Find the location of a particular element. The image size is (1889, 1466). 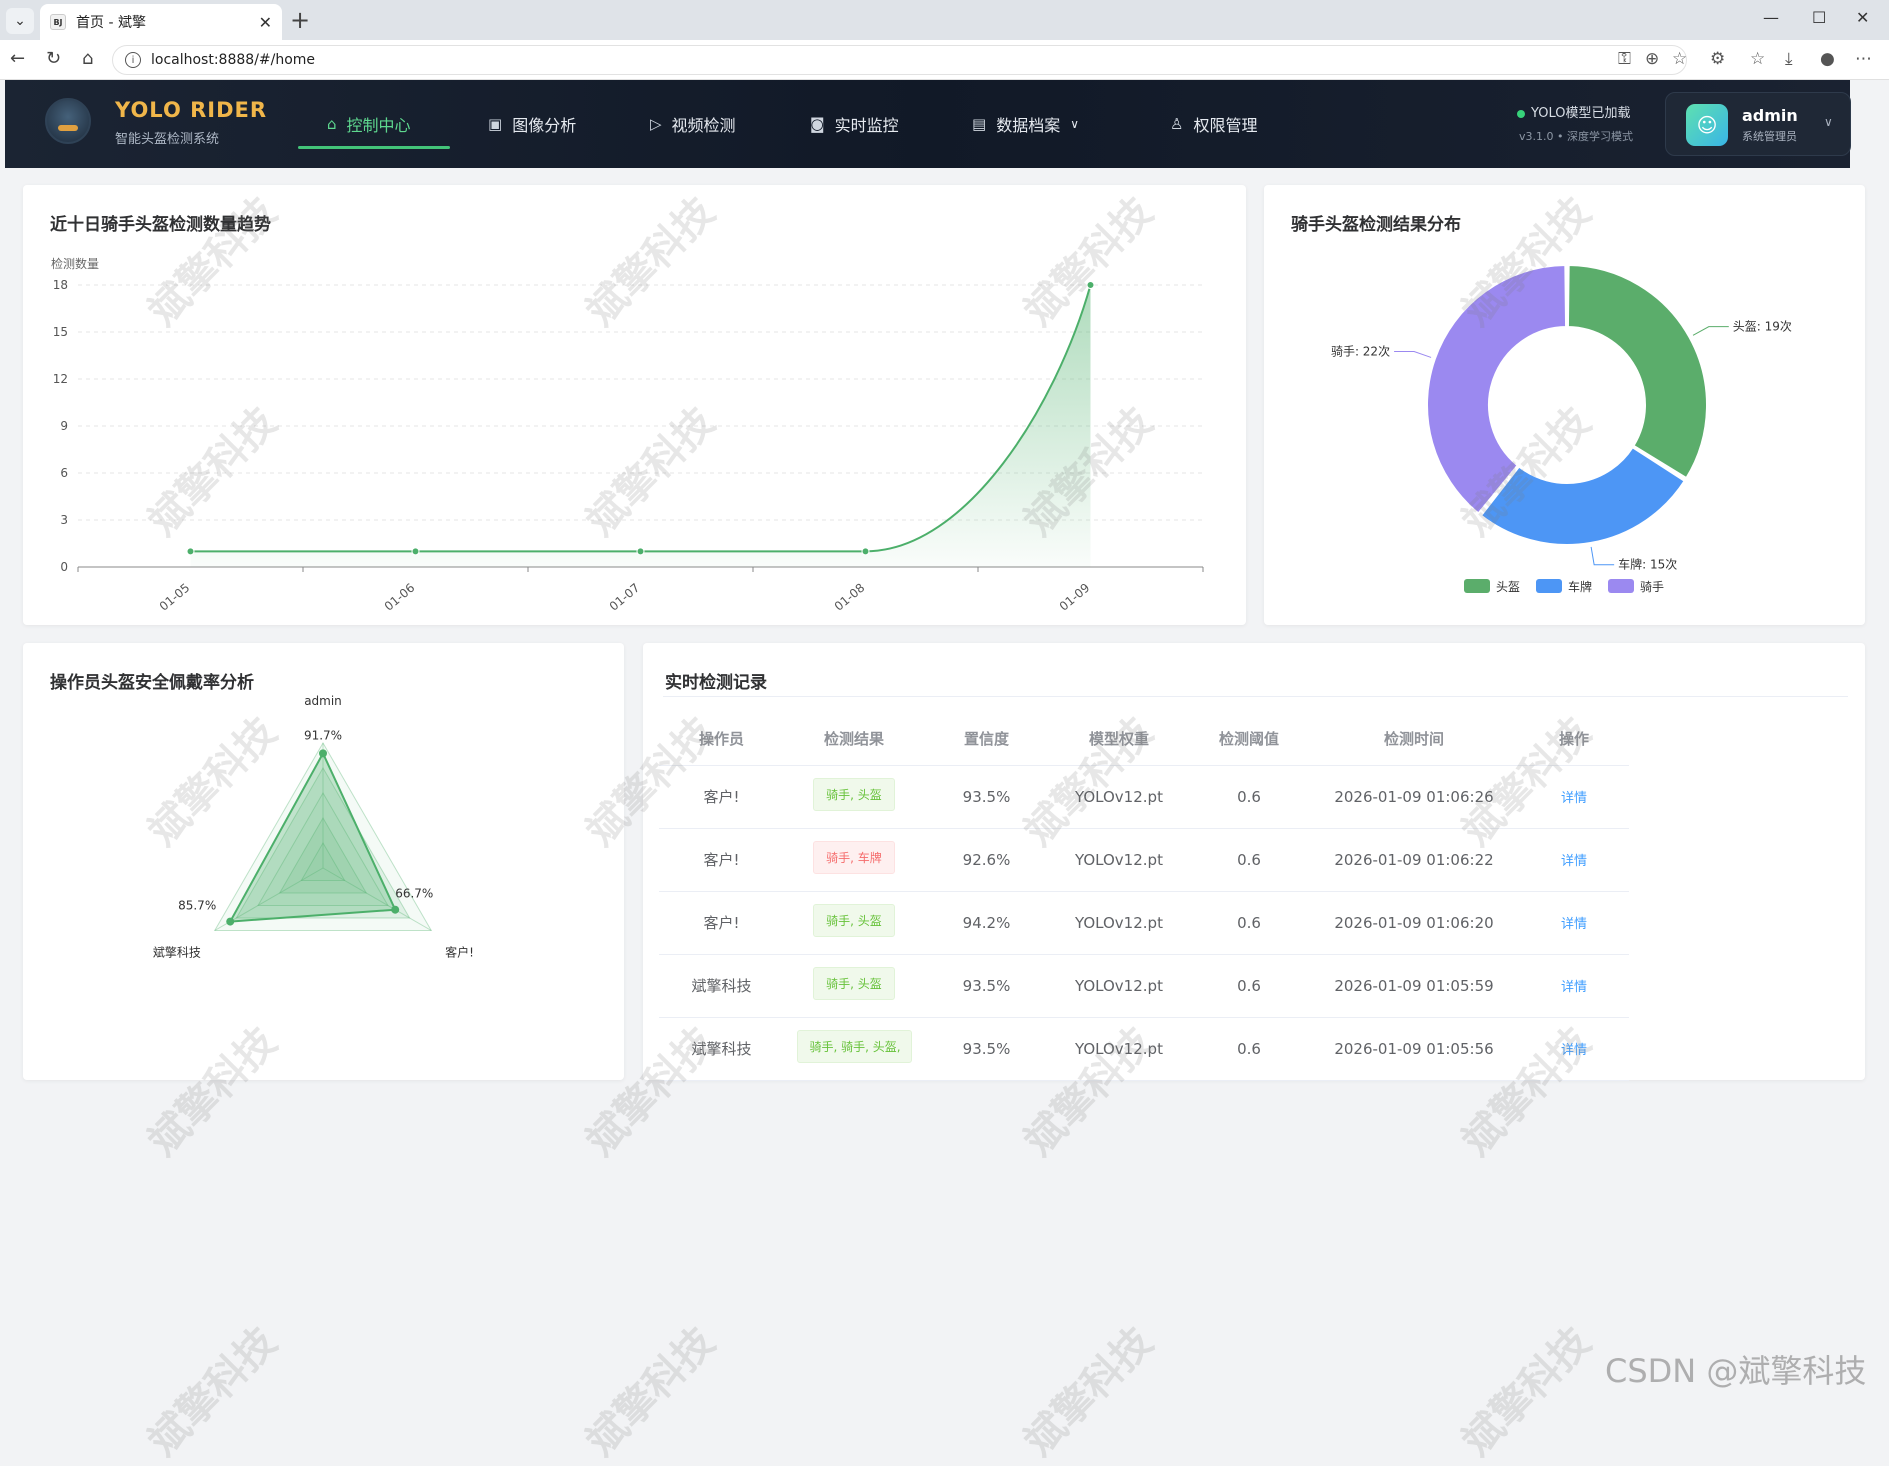

profile-icon: ● is located at coordinates (1827, 59).